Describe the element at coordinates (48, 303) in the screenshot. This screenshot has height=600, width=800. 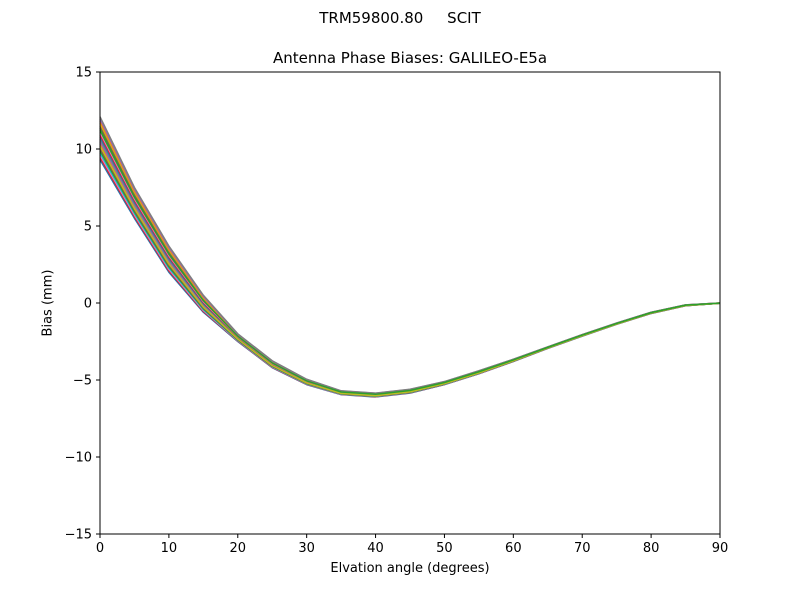
I see `y-axis-label: Bias (mm)` at that location.